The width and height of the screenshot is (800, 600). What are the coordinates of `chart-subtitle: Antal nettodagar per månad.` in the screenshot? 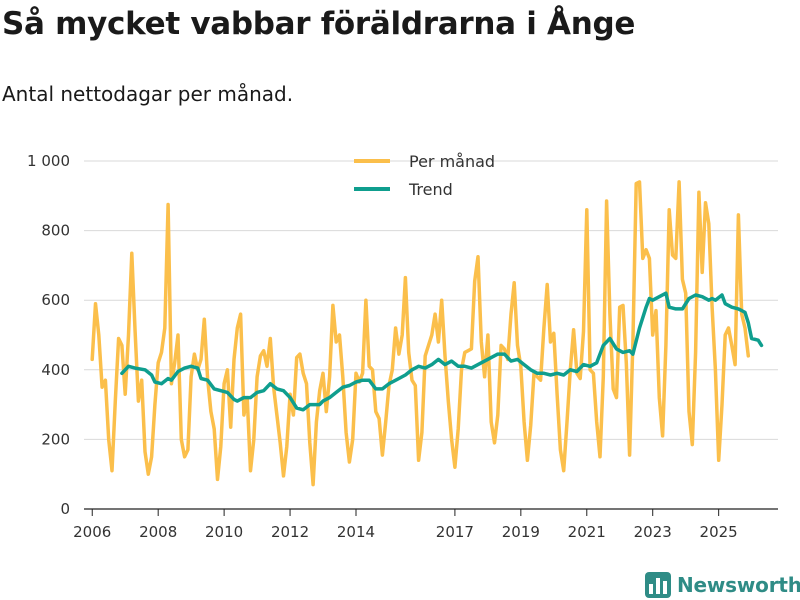 It's located at (148, 94).